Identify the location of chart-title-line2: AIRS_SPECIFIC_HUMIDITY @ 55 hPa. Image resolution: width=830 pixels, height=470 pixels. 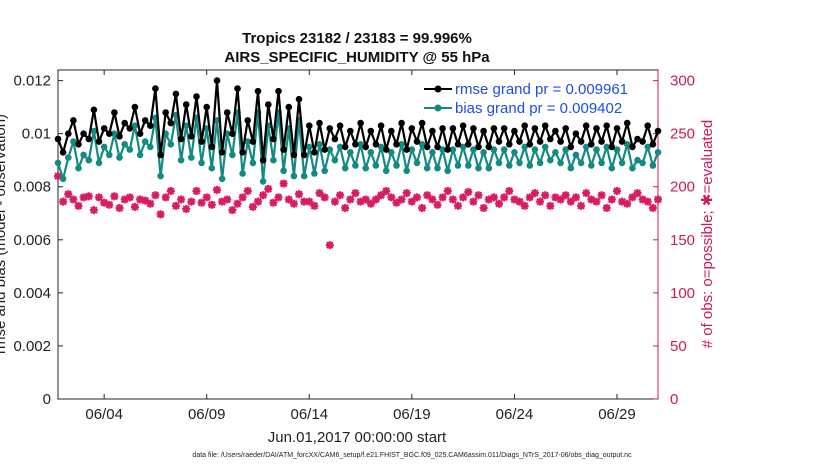
(357, 57).